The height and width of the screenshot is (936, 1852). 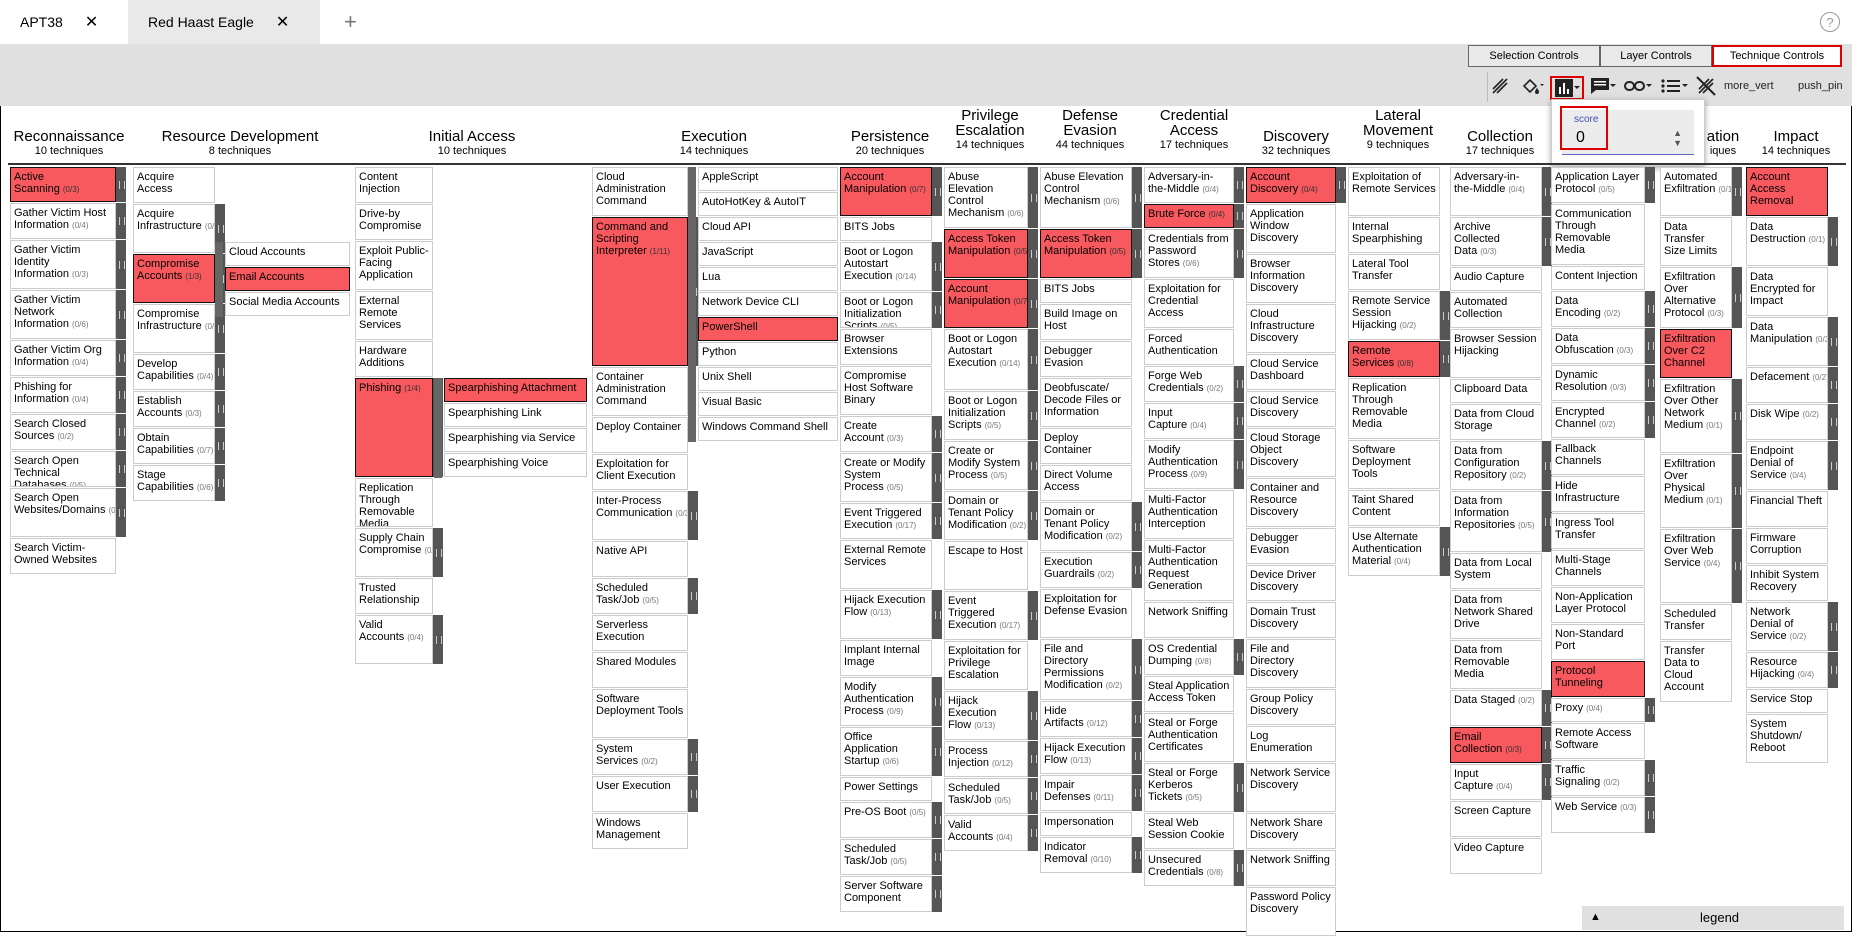 What do you see at coordinates (1787, 626) in the screenshot?
I see `technique-network-denial-of-service: Network Denial of Service (0/2)` at bounding box center [1787, 626].